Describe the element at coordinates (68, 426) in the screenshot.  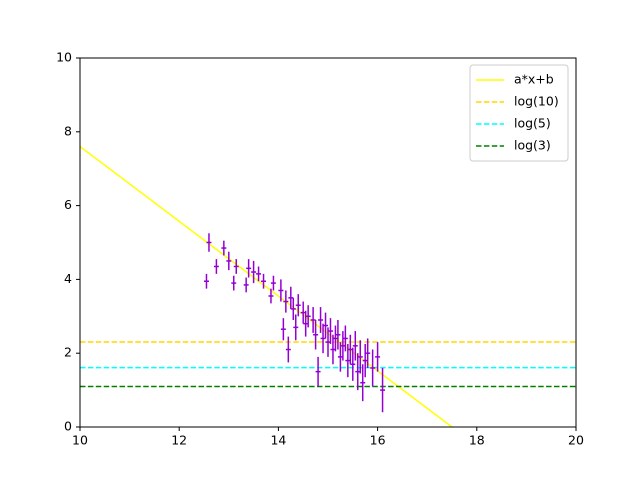
I see `y-tick-label: 0` at that location.